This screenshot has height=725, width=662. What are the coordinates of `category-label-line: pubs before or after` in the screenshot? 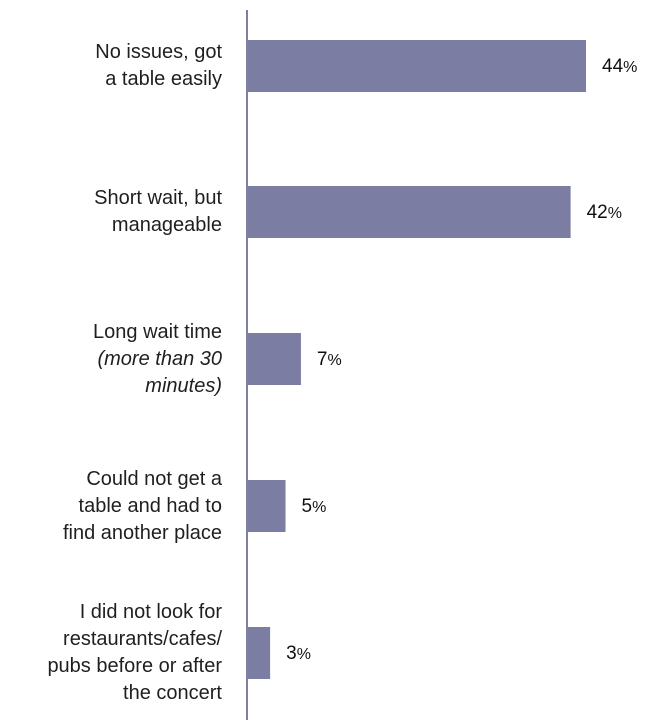 It's located at (134, 666).